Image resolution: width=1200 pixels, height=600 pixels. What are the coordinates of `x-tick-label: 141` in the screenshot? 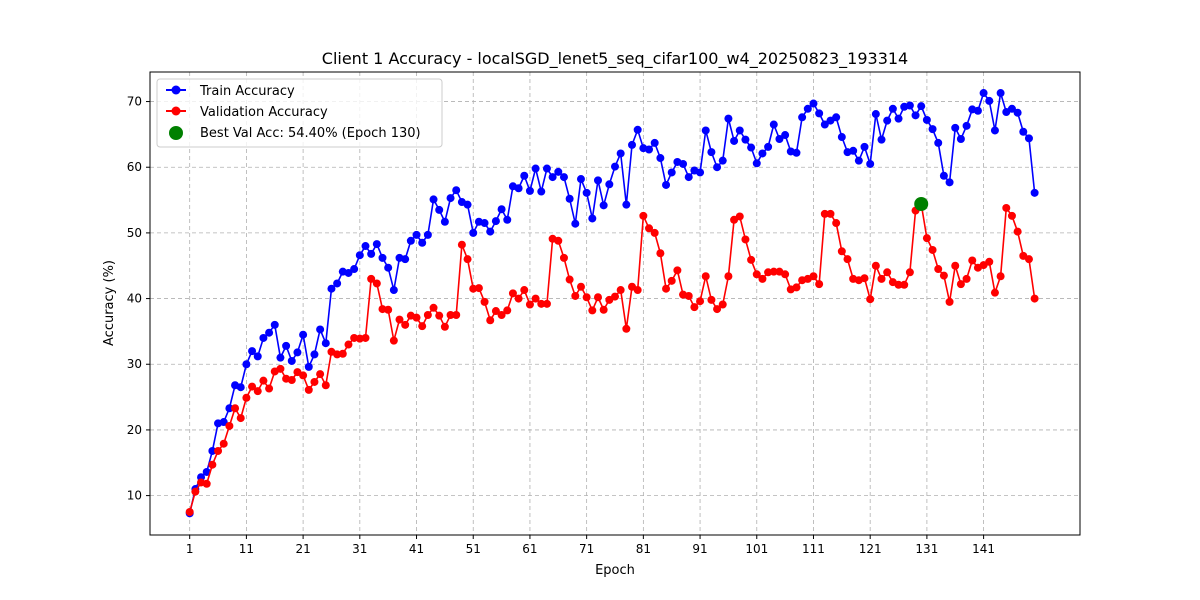 It's located at (983, 549).